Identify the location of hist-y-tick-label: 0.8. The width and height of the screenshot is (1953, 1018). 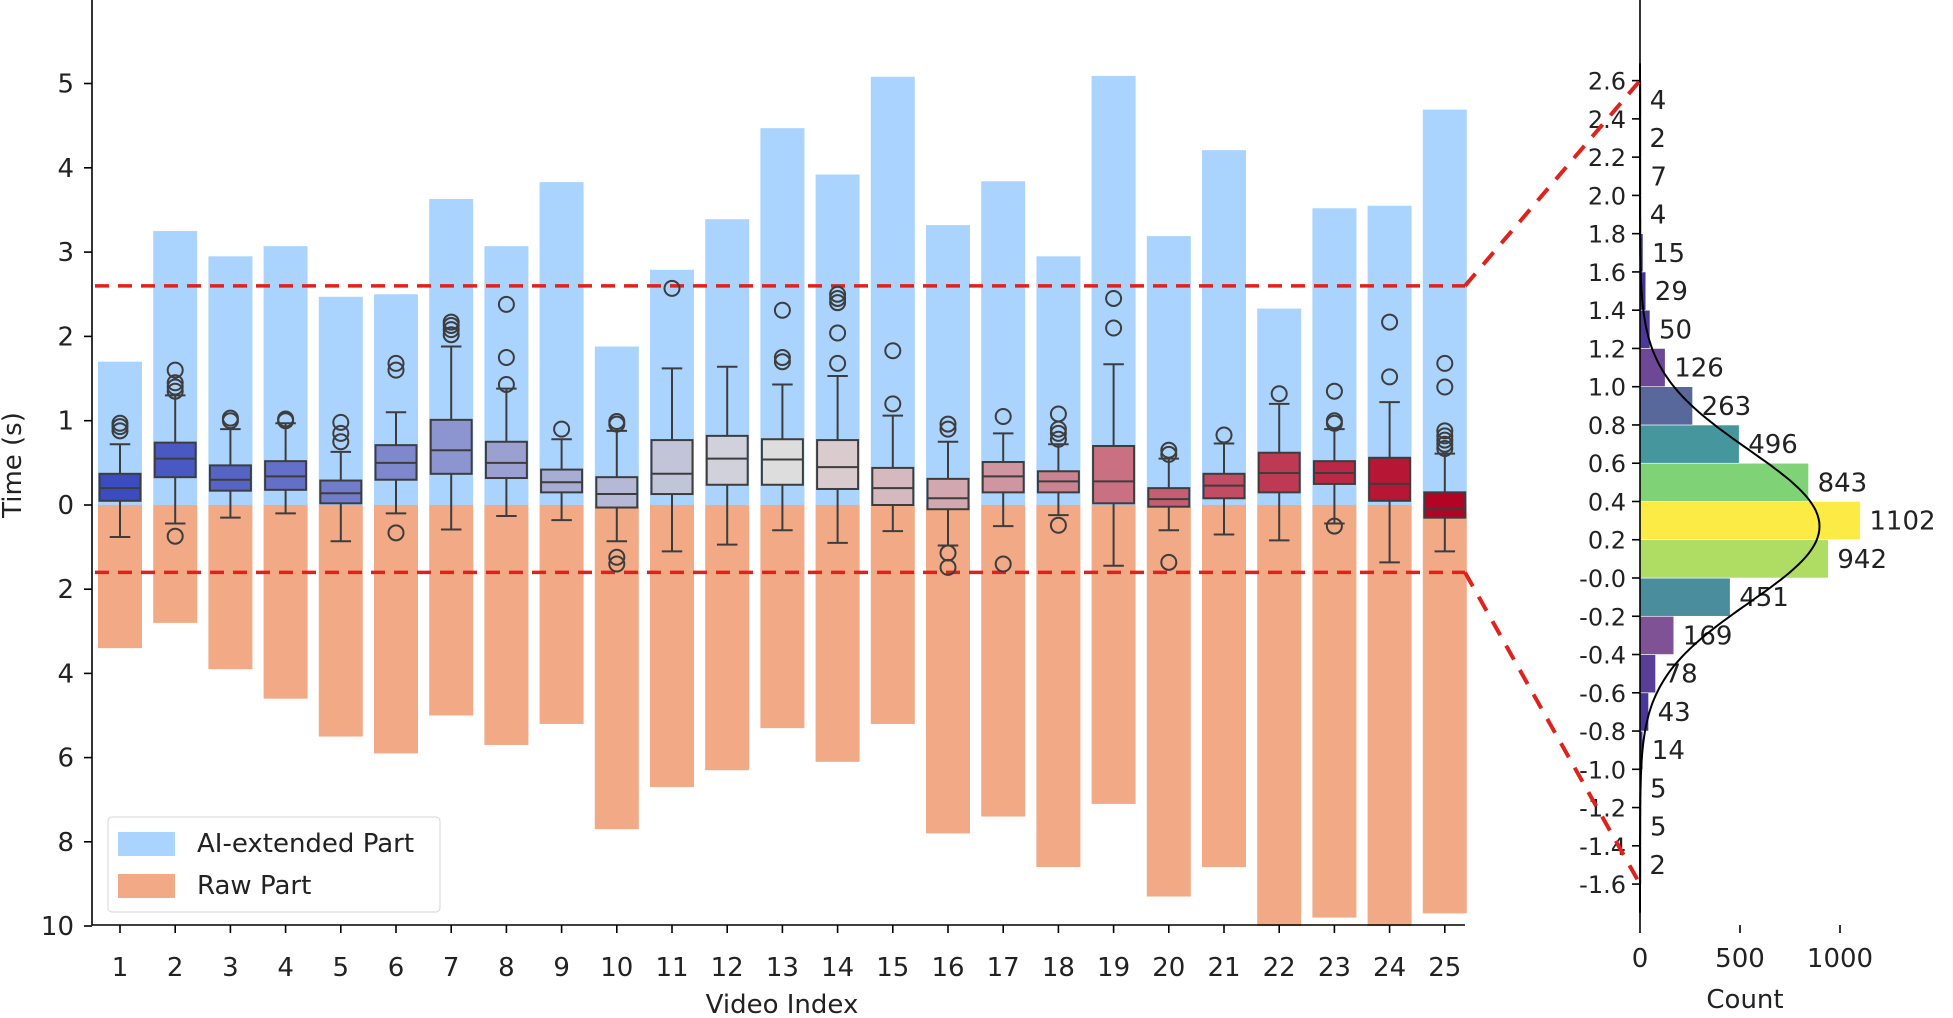
(1607, 426).